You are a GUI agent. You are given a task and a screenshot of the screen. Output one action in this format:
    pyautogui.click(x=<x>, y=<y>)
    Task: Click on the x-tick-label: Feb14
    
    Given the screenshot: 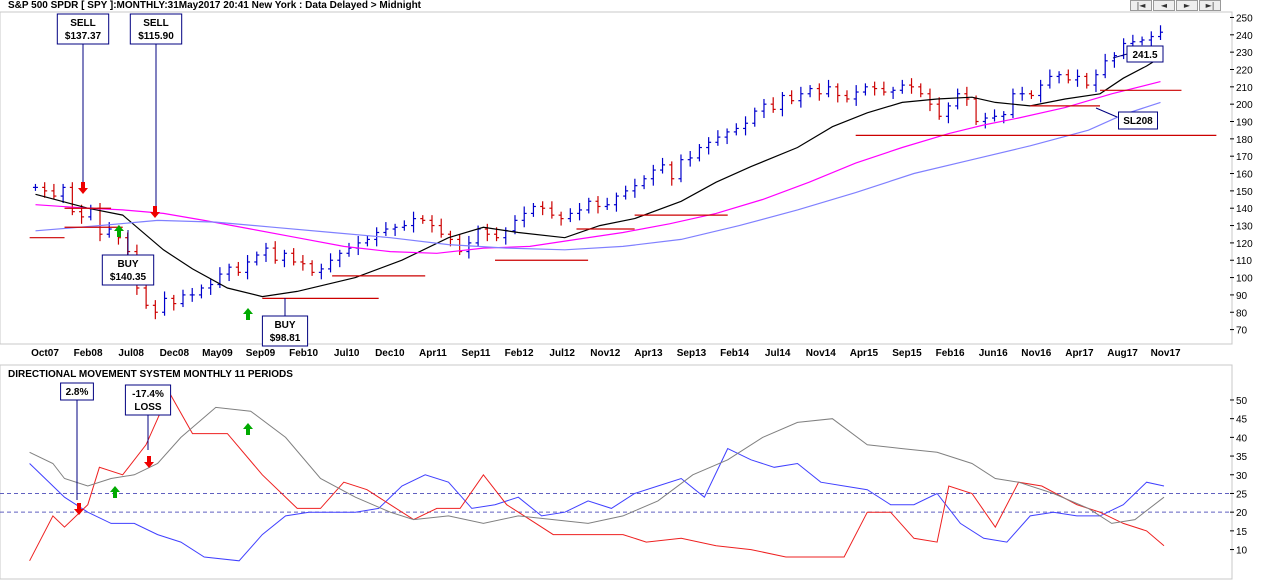 What is the action you would take?
    pyautogui.click(x=734, y=353)
    